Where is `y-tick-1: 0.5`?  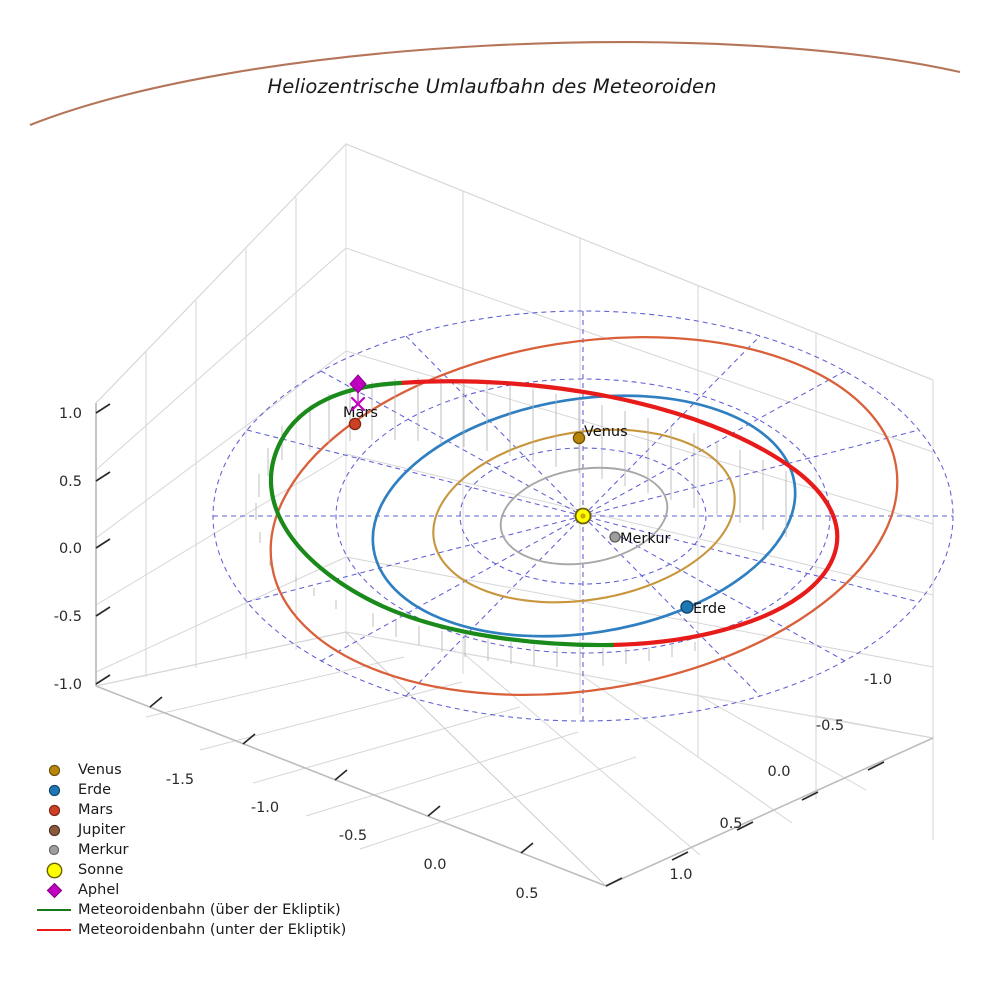 y-tick-1: 0.5 is located at coordinates (70, 482).